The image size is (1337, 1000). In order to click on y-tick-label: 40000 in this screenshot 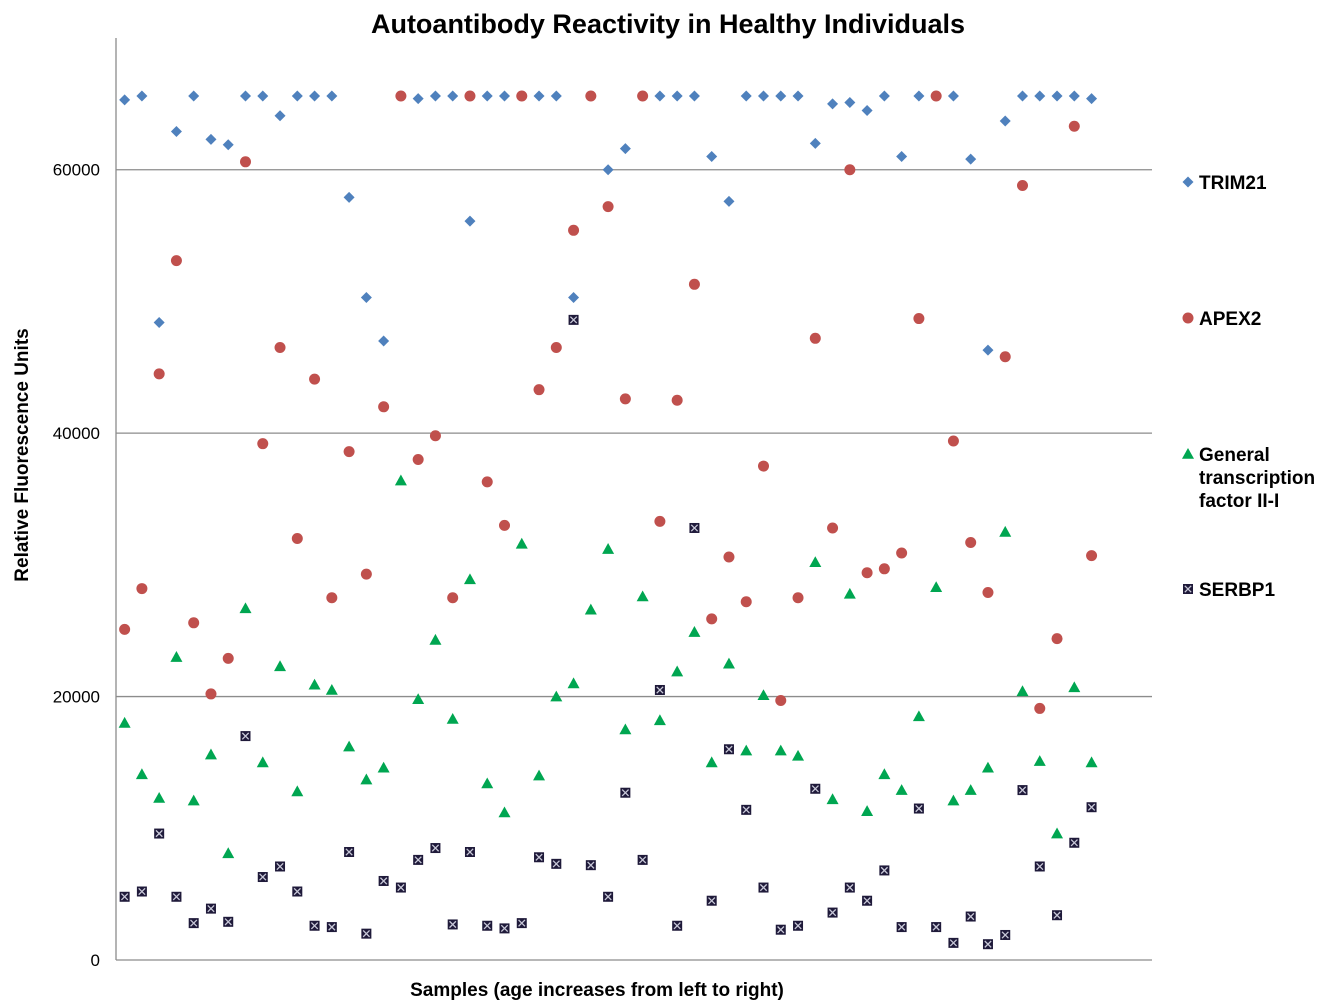, I will do `click(76, 433)`.